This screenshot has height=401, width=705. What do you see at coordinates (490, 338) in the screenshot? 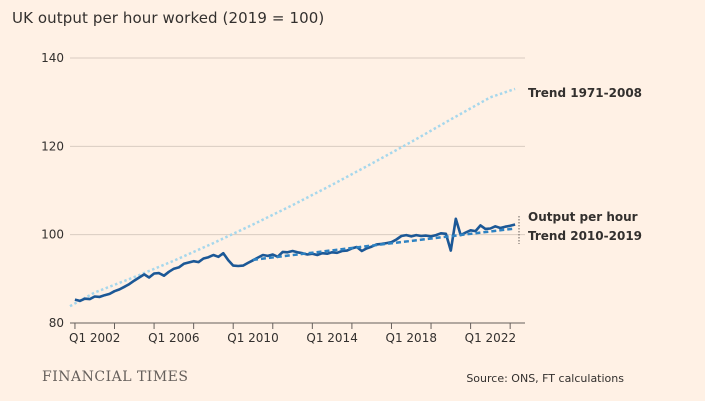
I see `x-tick-label: Q1 2022` at bounding box center [490, 338].